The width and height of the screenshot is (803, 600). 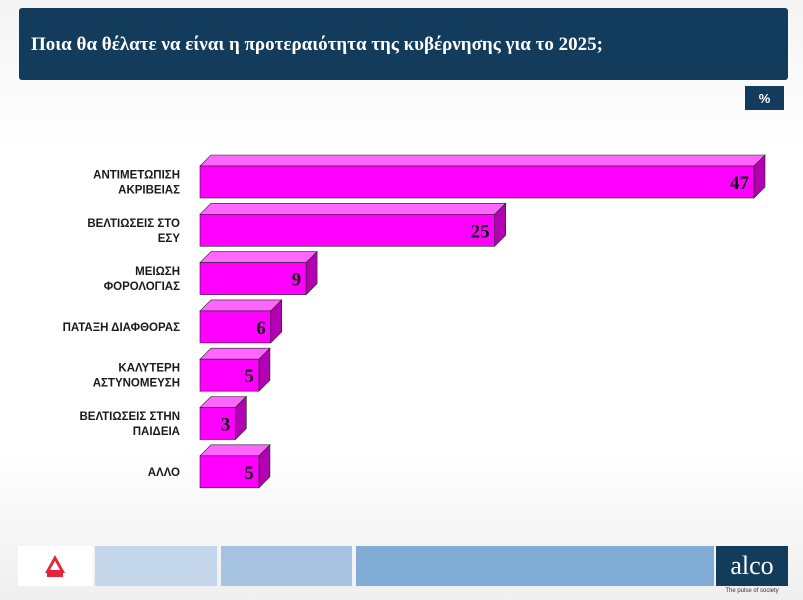 I want to click on unit-badge: %, so click(x=764, y=98).